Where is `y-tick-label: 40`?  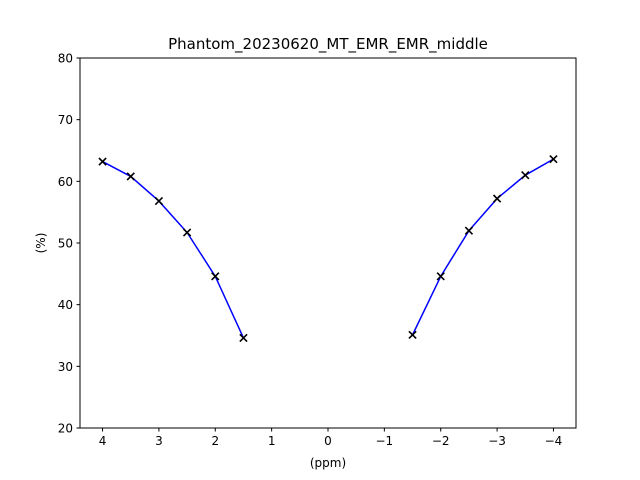 y-tick-label: 40 is located at coordinates (65, 305).